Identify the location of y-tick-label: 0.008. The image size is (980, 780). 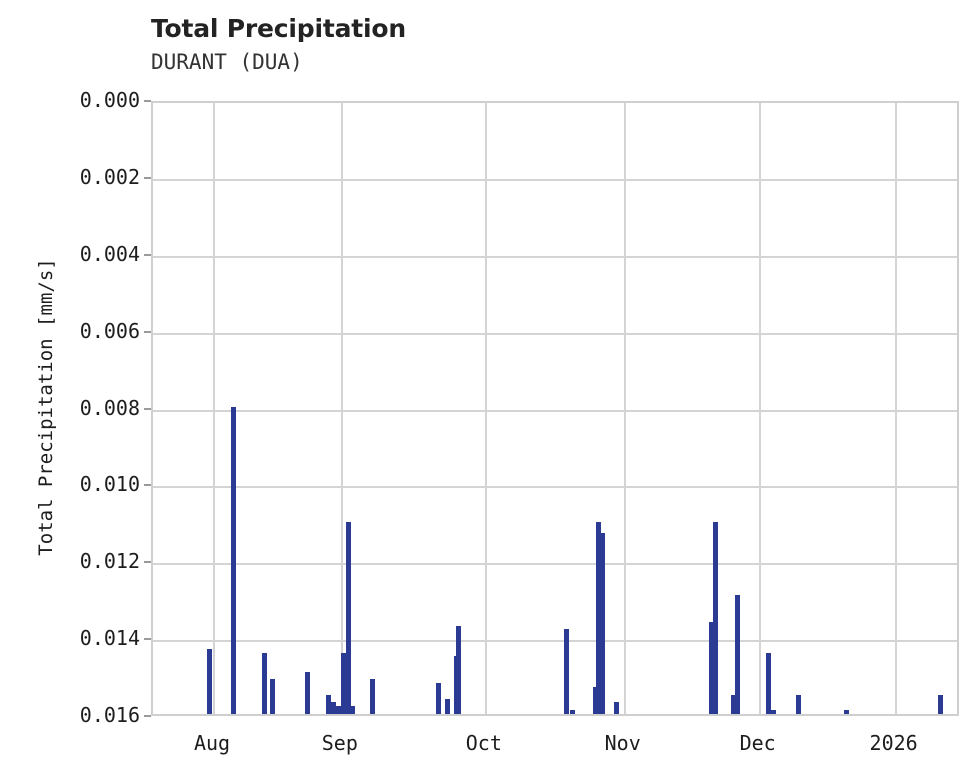
(109, 407).